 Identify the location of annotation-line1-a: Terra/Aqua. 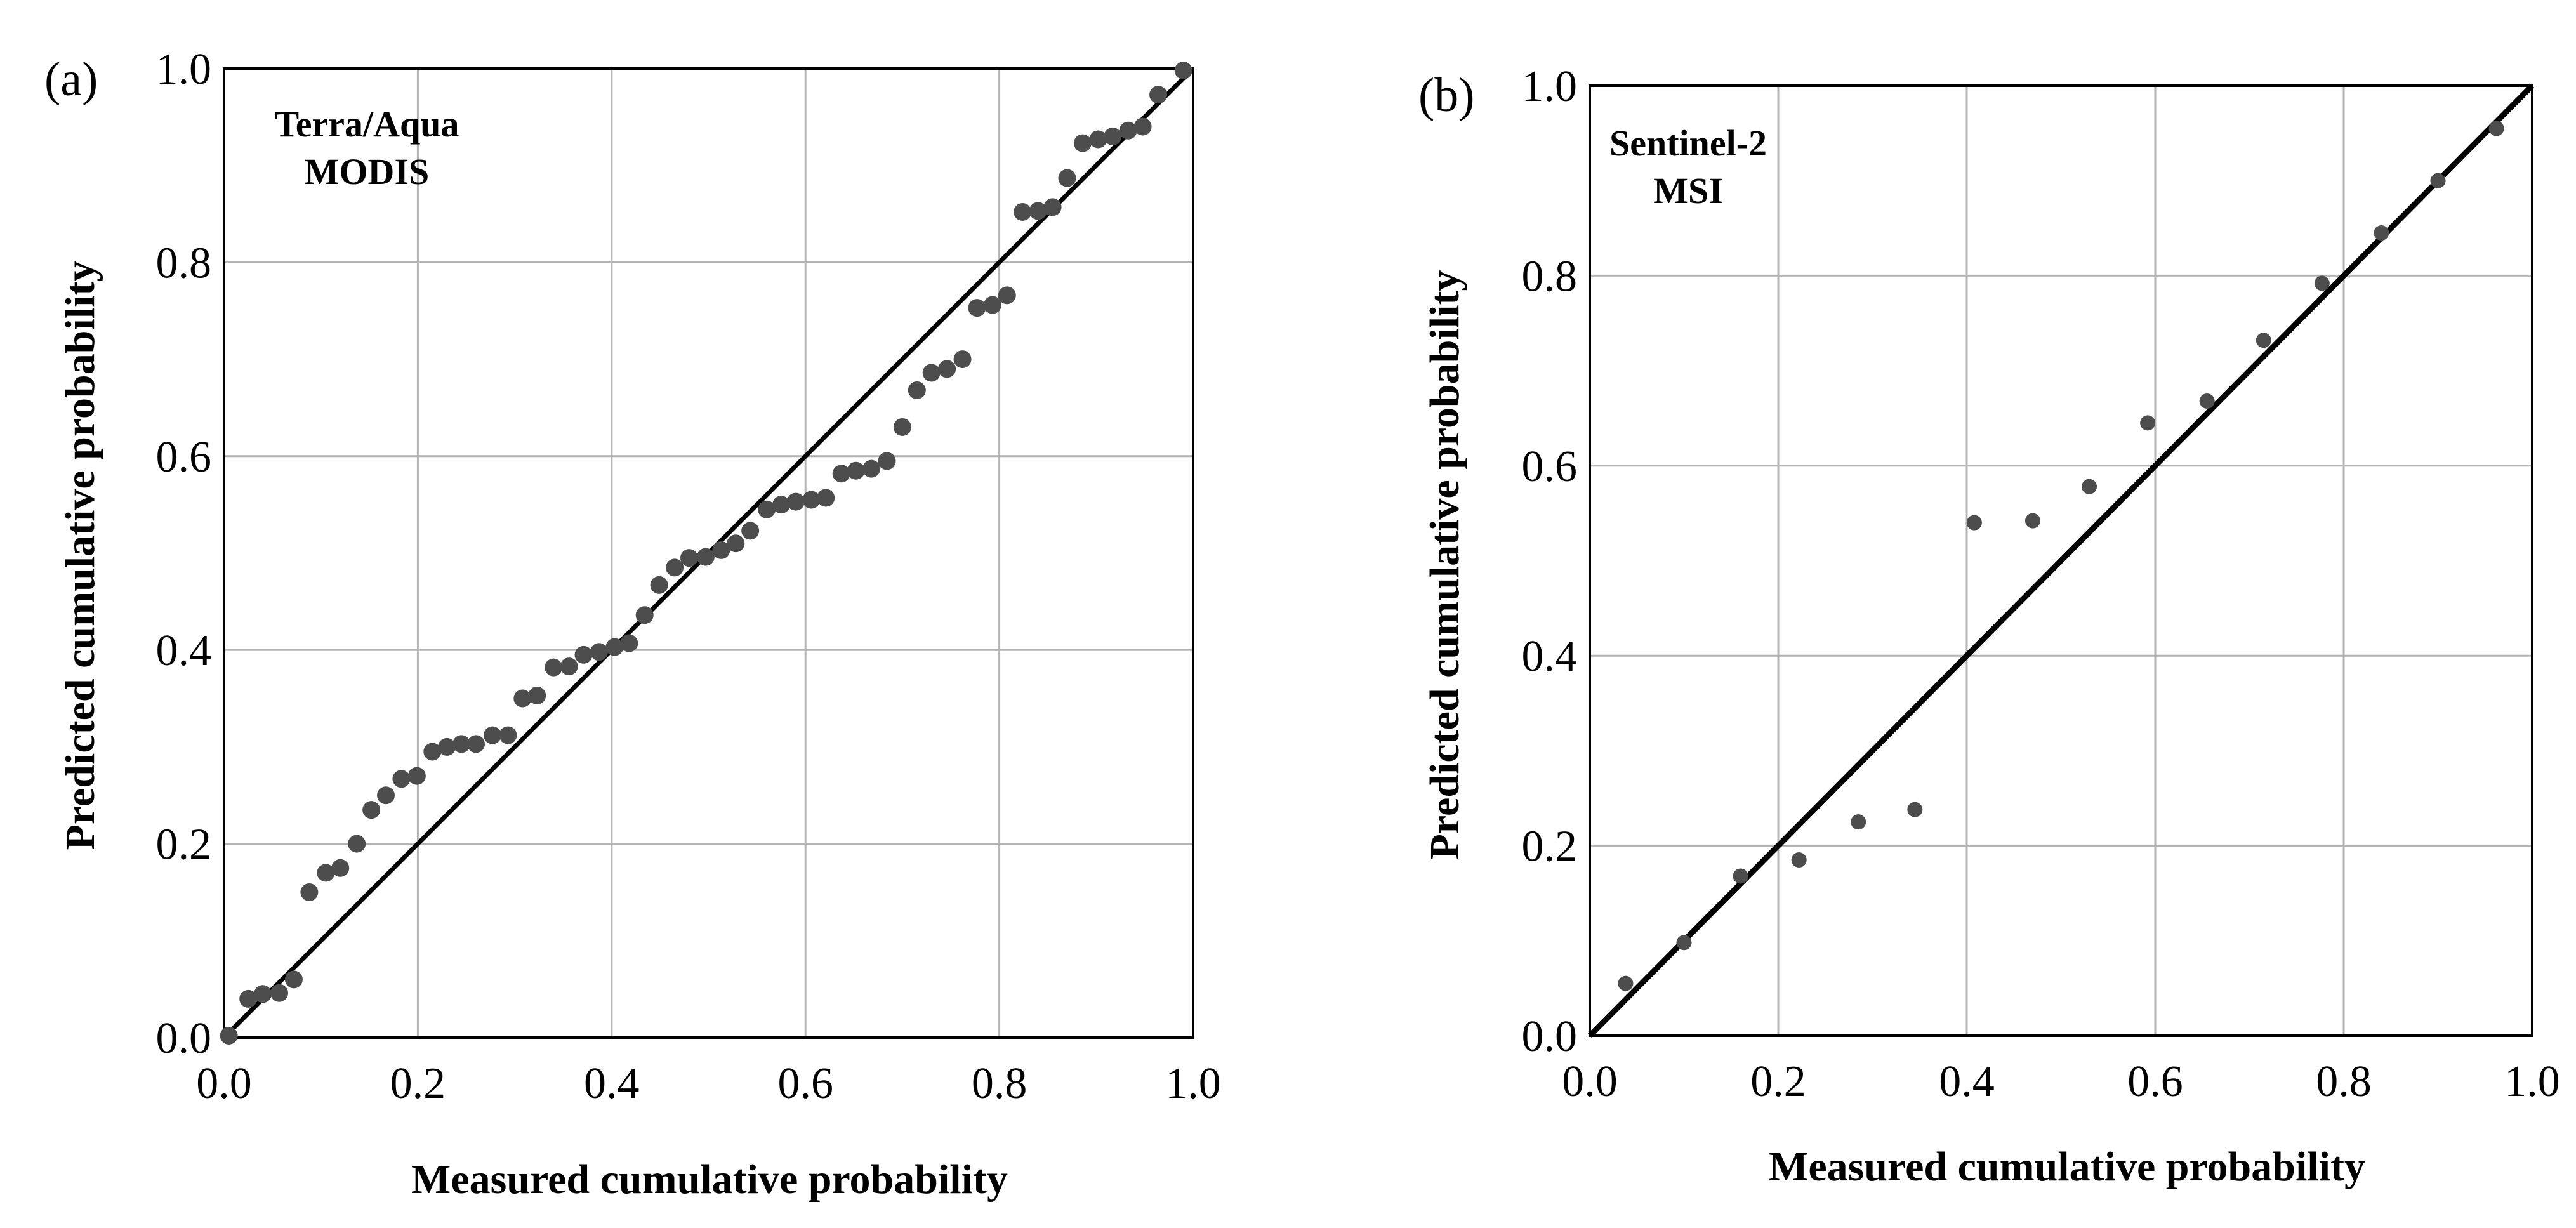
(366, 124).